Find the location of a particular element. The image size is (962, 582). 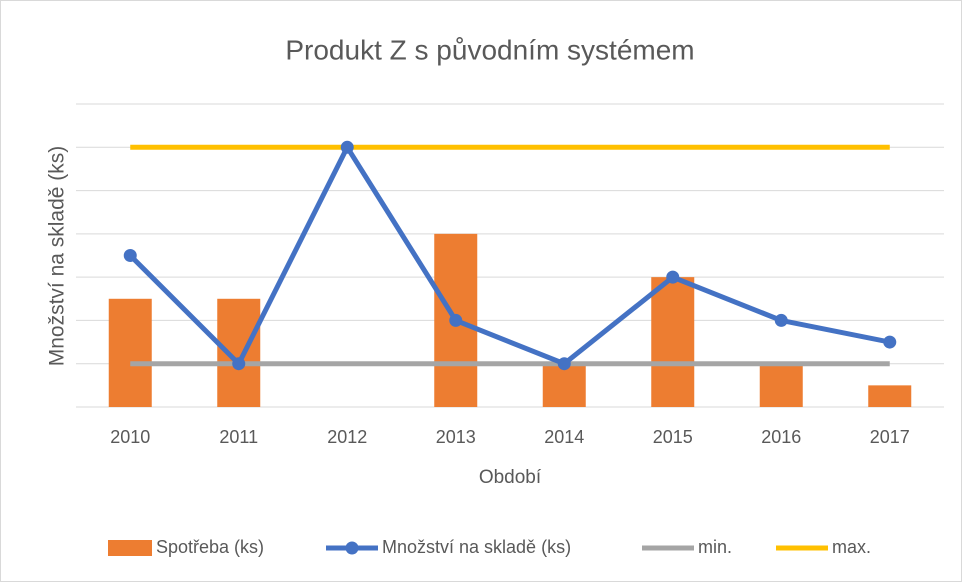

x-axis-label: Období is located at coordinates (510, 477).